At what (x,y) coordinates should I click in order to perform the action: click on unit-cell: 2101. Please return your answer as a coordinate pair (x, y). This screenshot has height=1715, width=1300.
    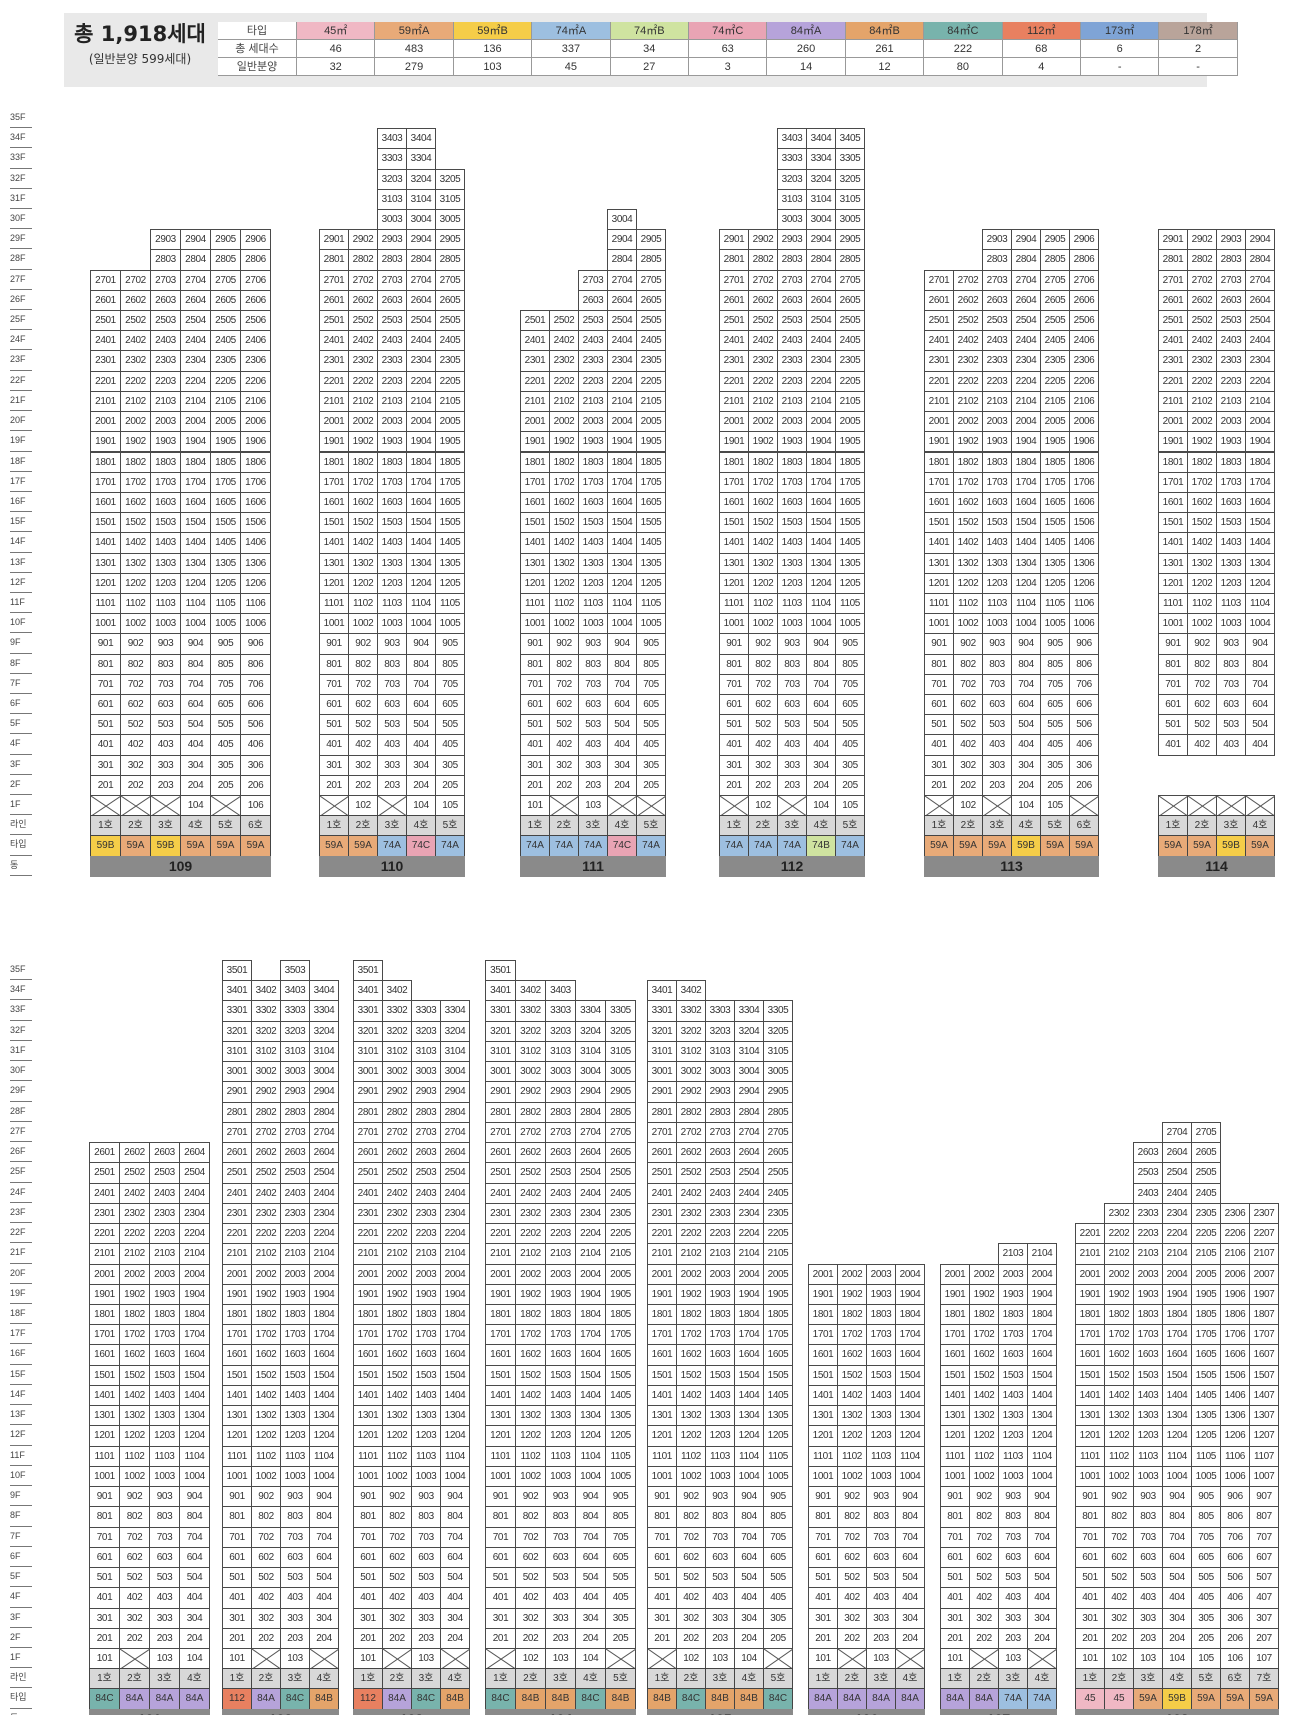
    Looking at the image, I should click on (334, 401).